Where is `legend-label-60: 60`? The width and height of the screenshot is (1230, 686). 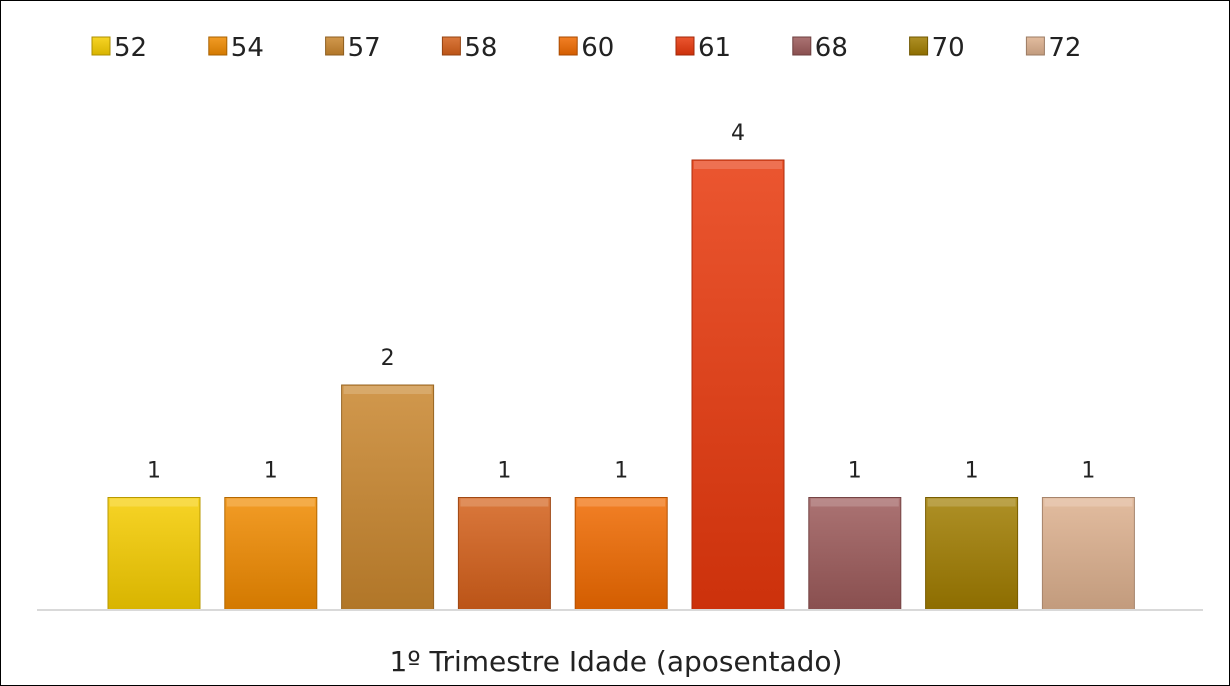 legend-label-60: 60 is located at coordinates (597, 48).